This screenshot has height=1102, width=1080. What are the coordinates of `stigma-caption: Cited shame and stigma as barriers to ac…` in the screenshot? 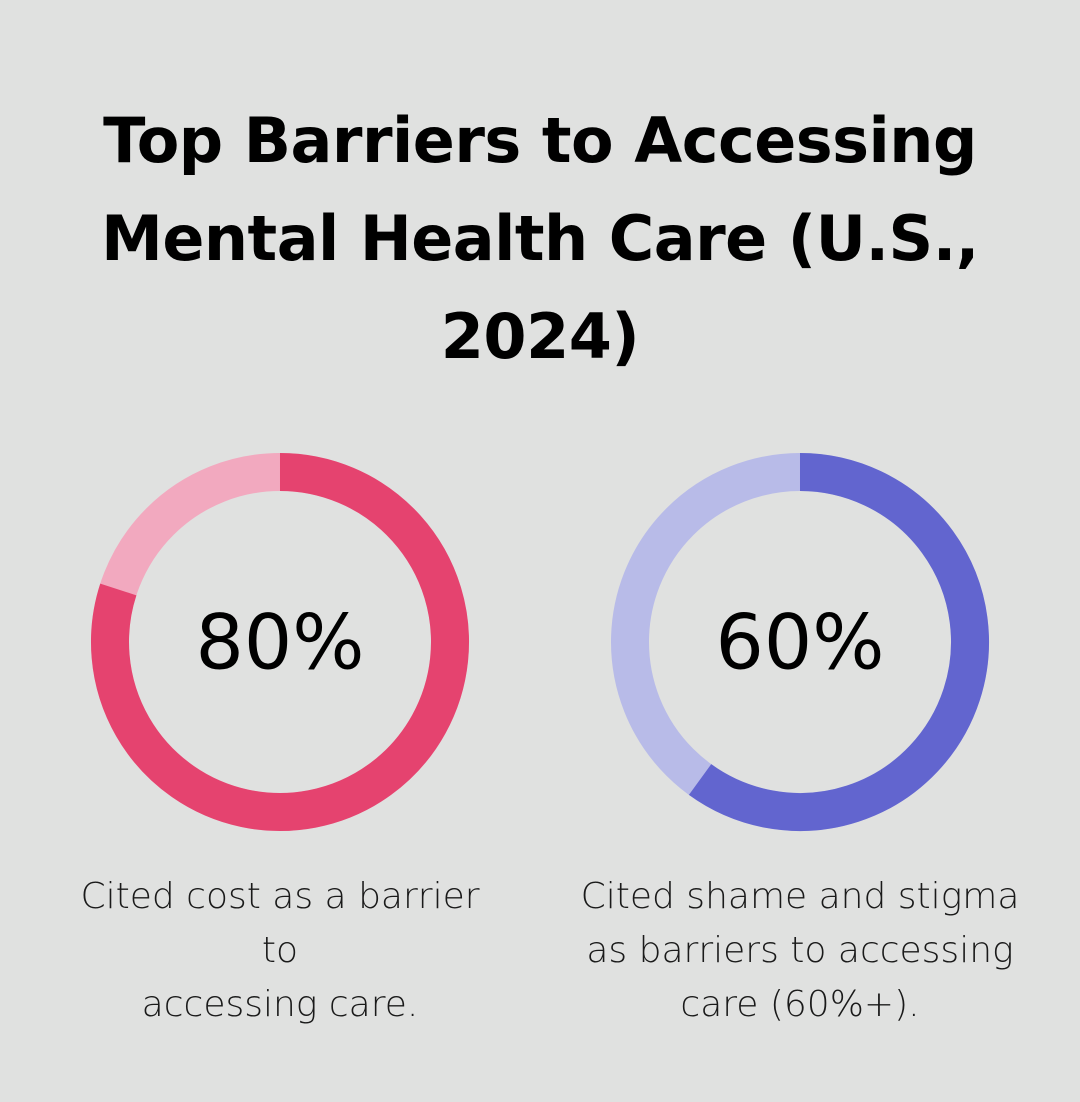 It's located at (800, 951).